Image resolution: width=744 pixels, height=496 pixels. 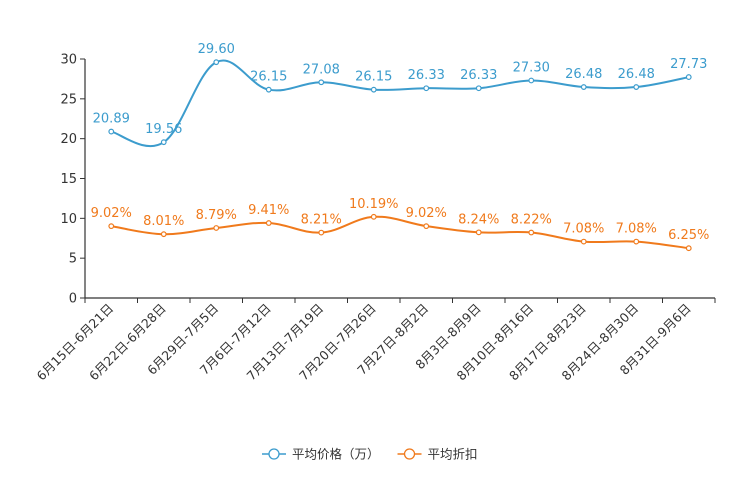 I want to click on y-tick-label: 30, so click(x=68, y=60).